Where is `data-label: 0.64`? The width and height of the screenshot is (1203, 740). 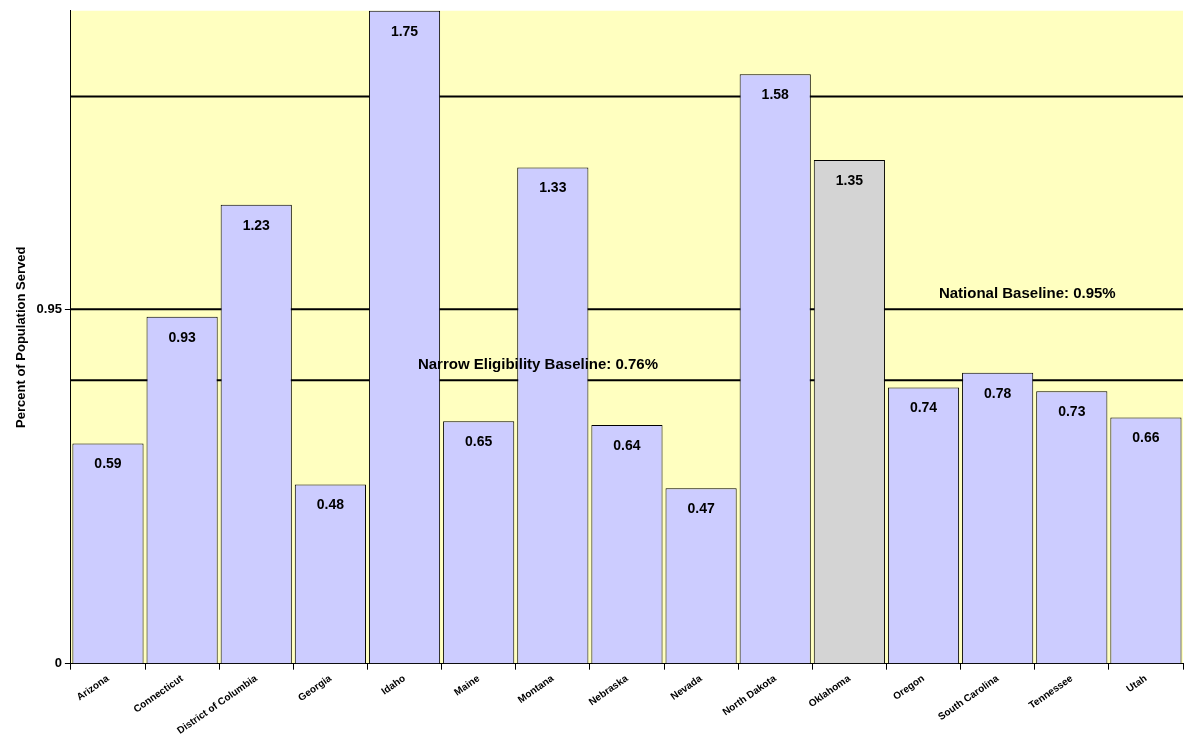
data-label: 0.64 is located at coordinates (627, 444).